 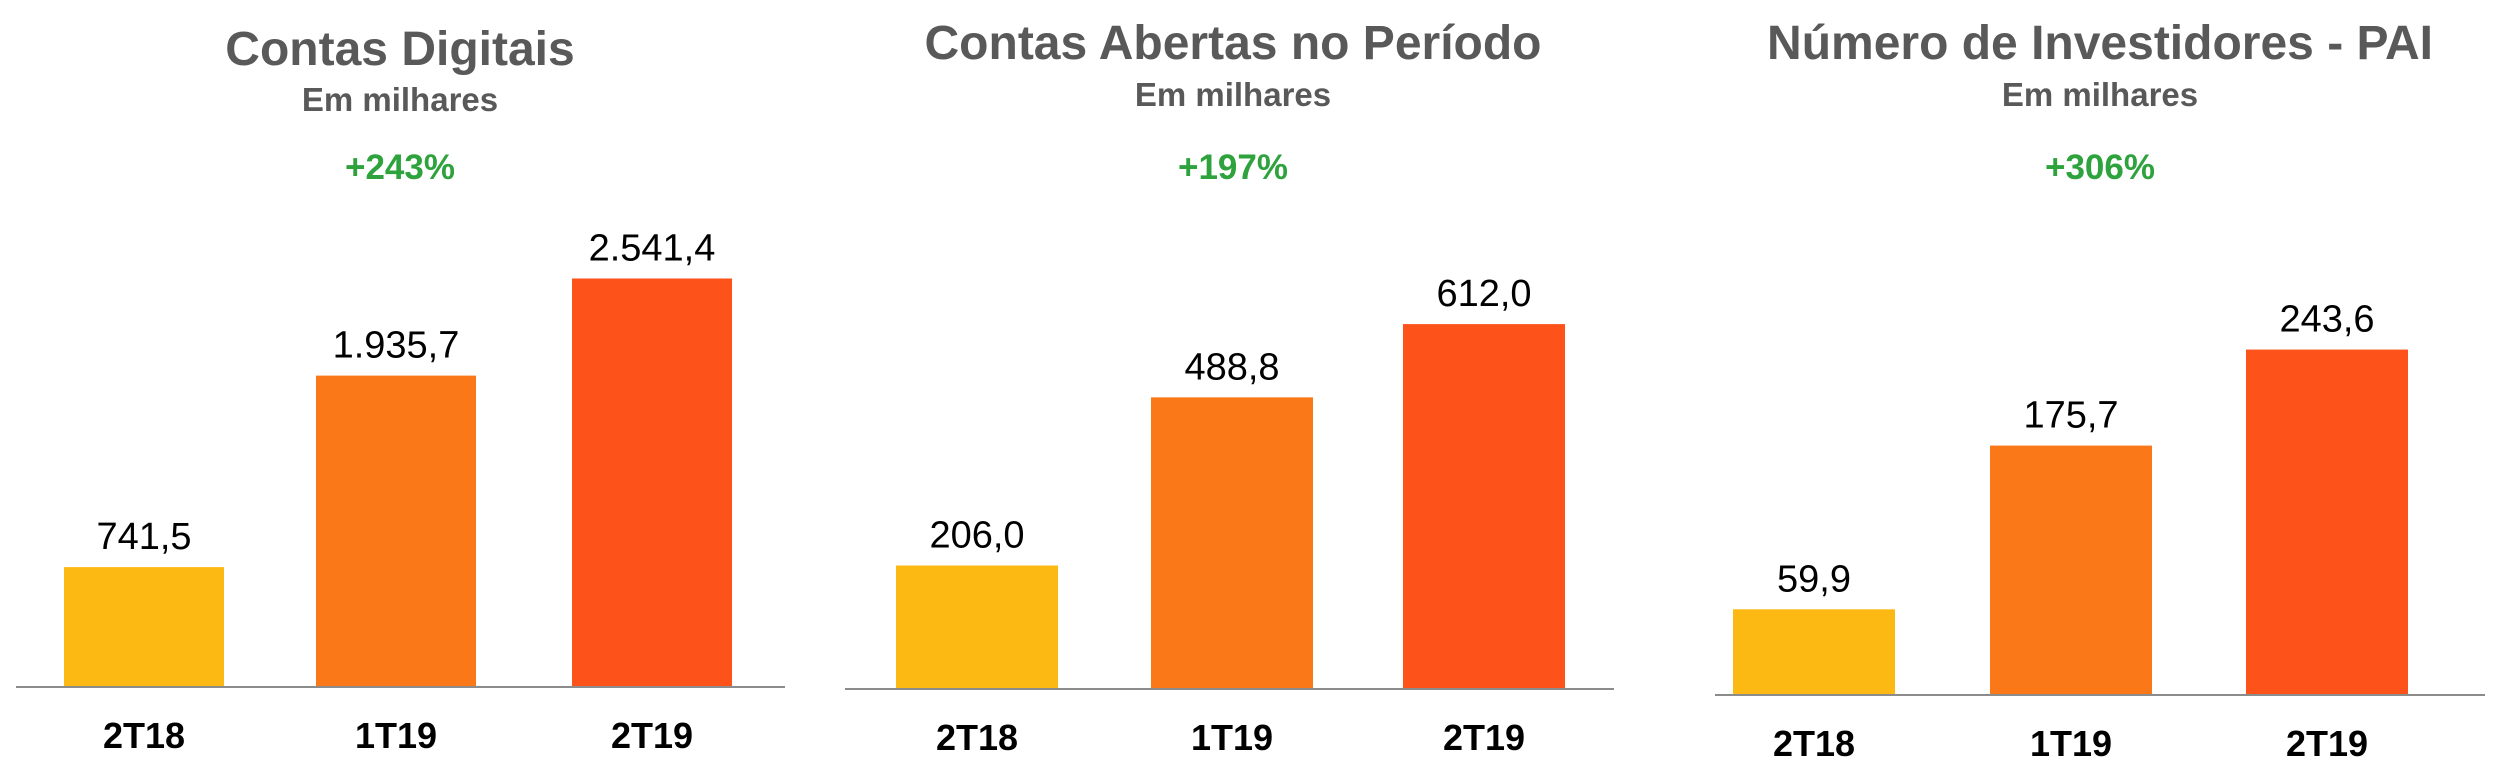 I want to click on data-label: 1.935,7, so click(x=396, y=346).